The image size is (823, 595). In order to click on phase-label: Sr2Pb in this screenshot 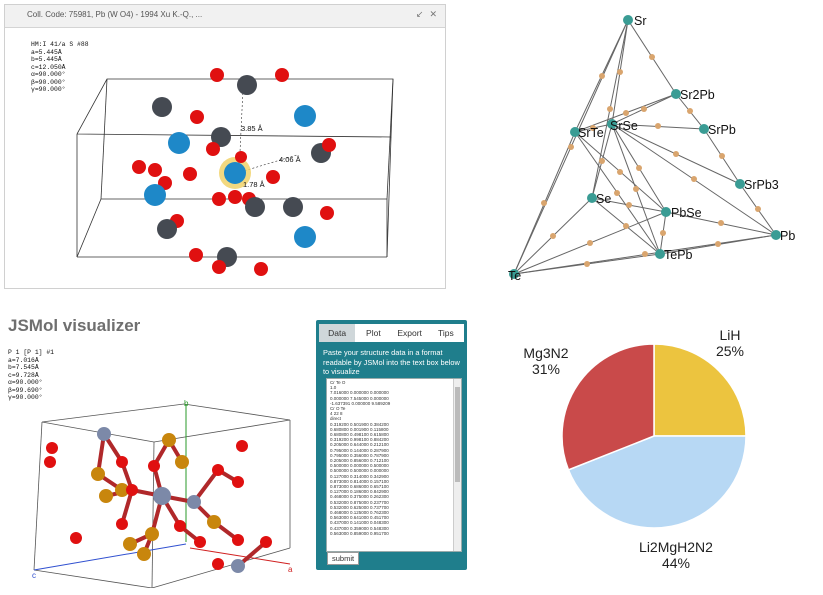, I will do `click(697, 95)`.